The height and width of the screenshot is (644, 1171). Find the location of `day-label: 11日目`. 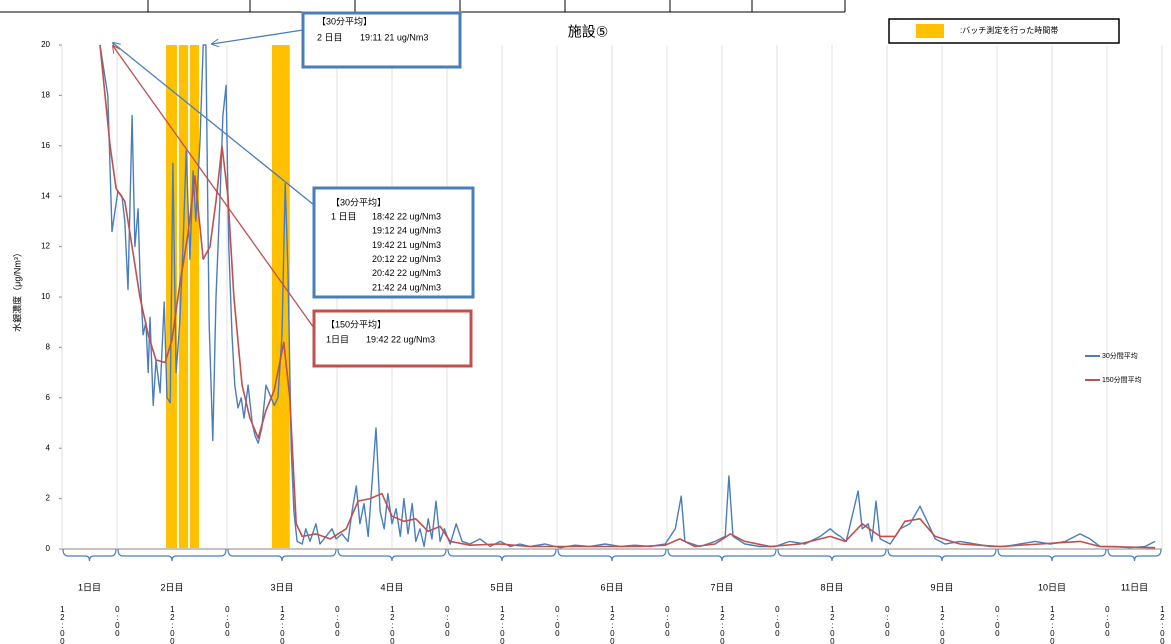

day-label: 11日目 is located at coordinates (1134, 587).